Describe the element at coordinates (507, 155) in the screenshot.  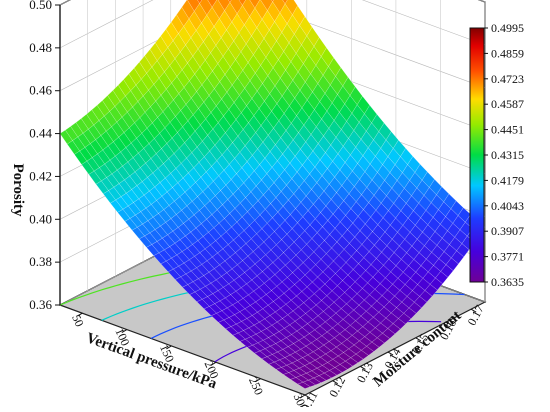
I see `colorbar-label: 0.4315` at that location.